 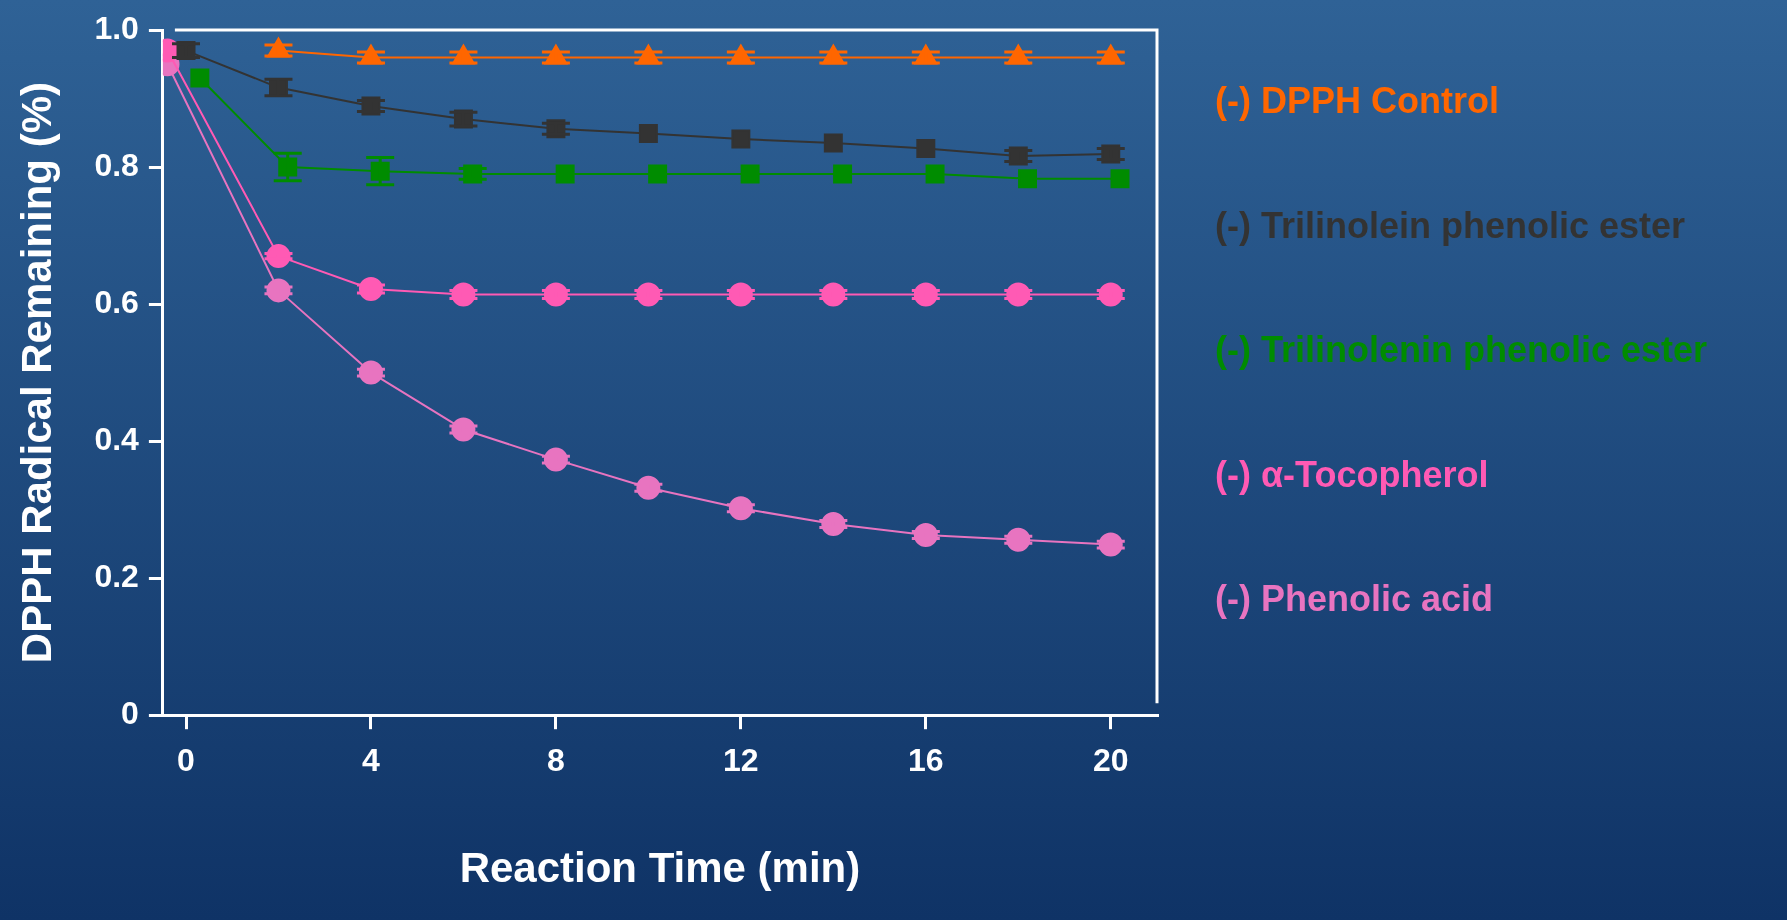 What do you see at coordinates (1357, 101) in the screenshot?
I see `text: (-) DPPH Control` at bounding box center [1357, 101].